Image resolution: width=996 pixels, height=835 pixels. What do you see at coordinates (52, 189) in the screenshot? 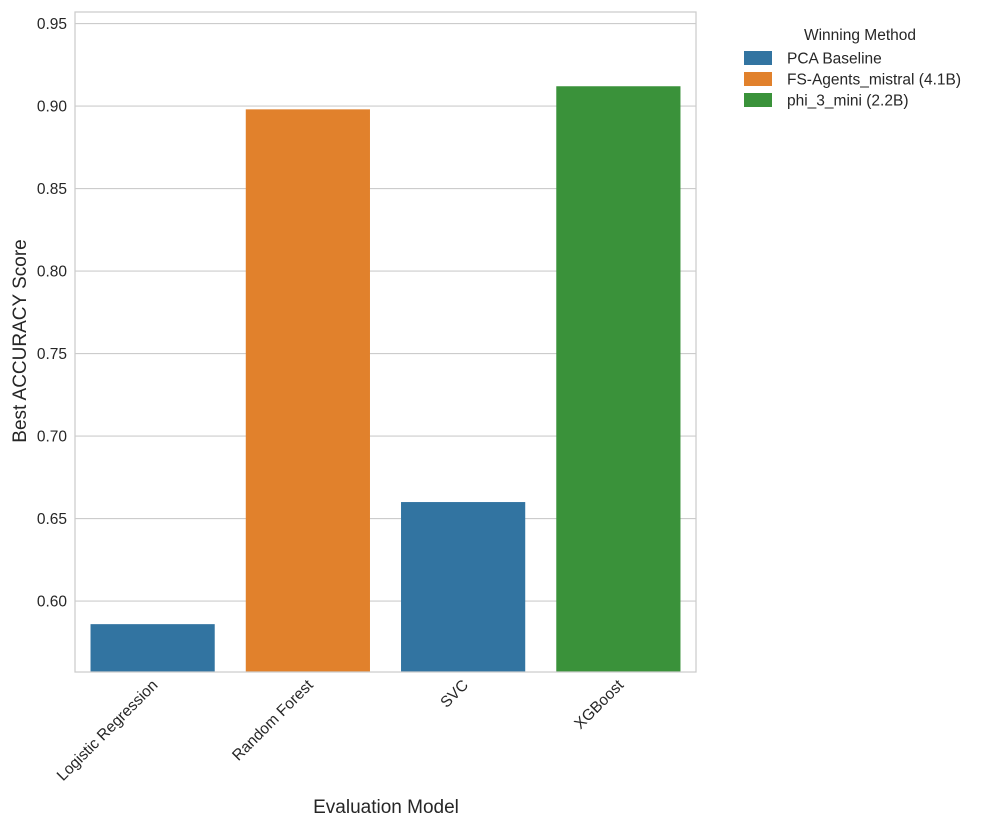
I see `y-tick-label: 0.85` at bounding box center [52, 189].